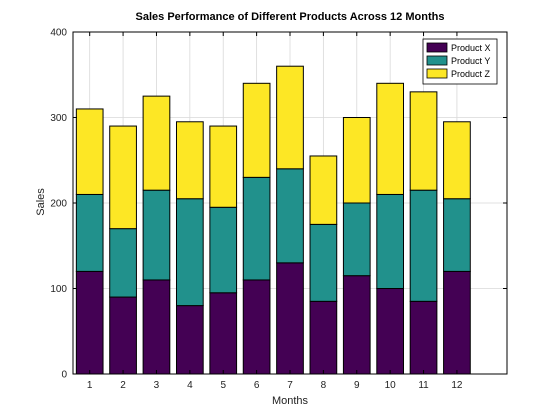 The width and height of the screenshot is (560, 420). Describe the element at coordinates (58, 118) in the screenshot. I see `y-tick-label: 300` at that location.